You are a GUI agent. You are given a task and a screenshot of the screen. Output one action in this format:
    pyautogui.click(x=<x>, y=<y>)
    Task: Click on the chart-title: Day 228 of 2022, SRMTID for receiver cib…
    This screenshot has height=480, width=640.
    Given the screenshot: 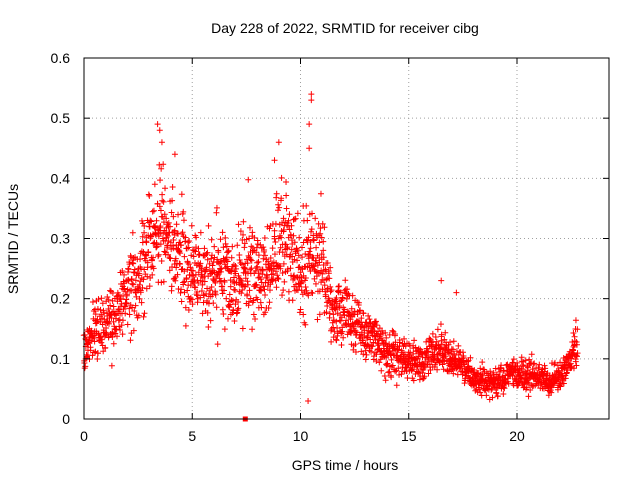 What is the action you would take?
    pyautogui.click(x=345, y=28)
    